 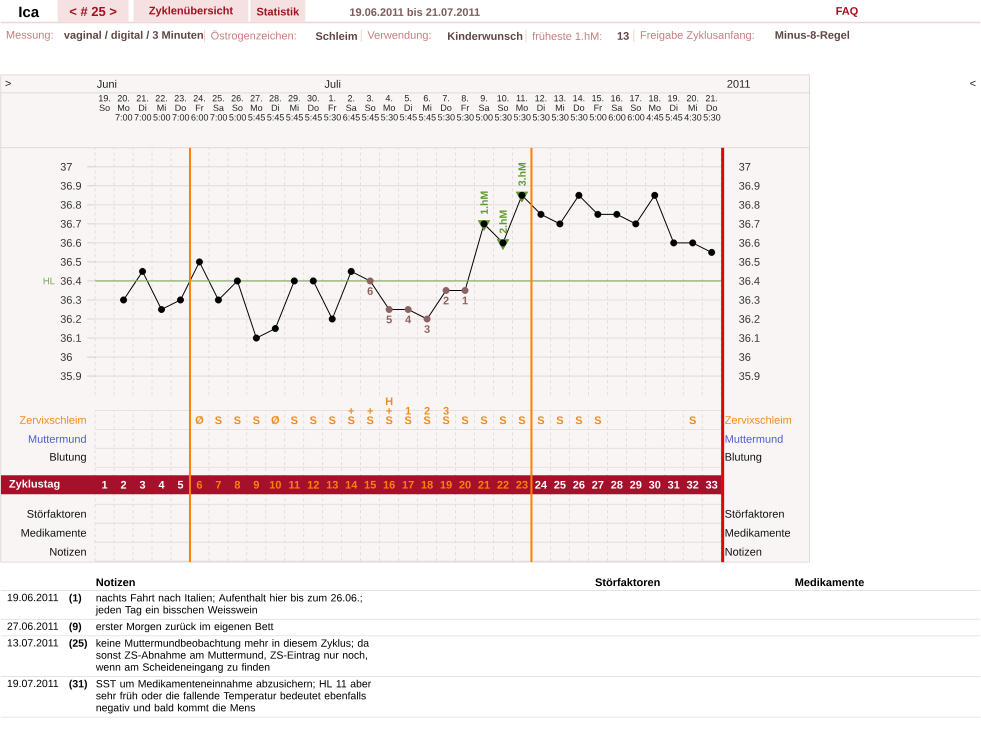 I want to click on text: < # 25 >, so click(x=93, y=11).